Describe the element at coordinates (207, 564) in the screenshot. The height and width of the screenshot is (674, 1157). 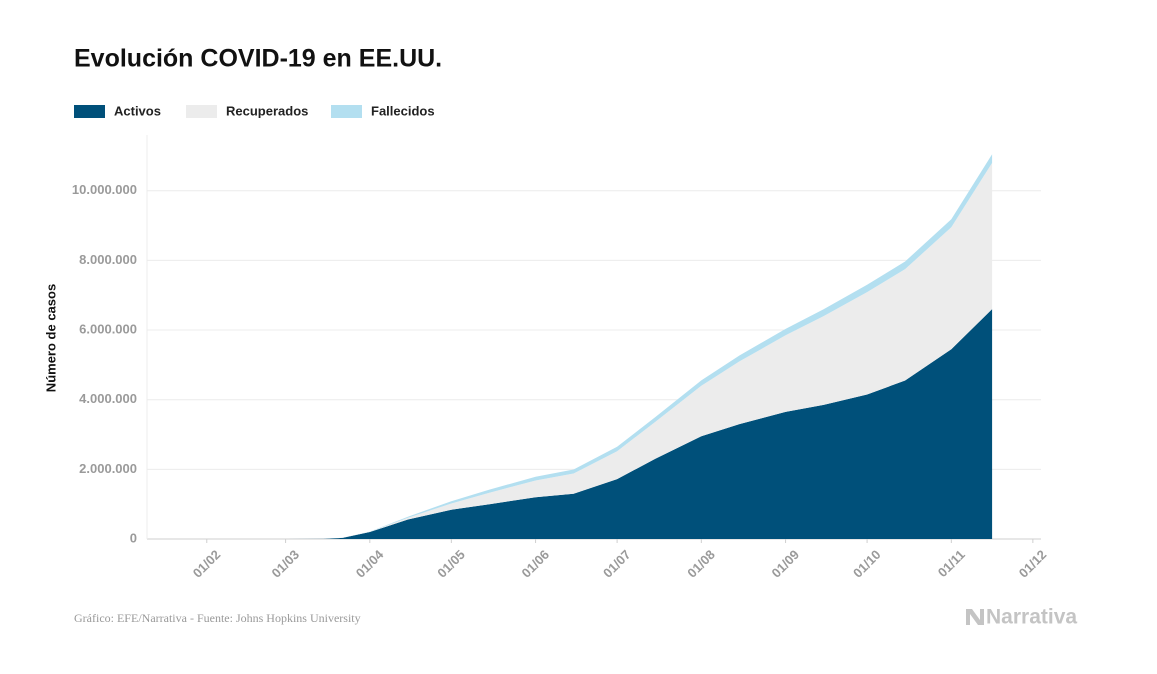
I see `x-tick-label: 01/02` at that location.